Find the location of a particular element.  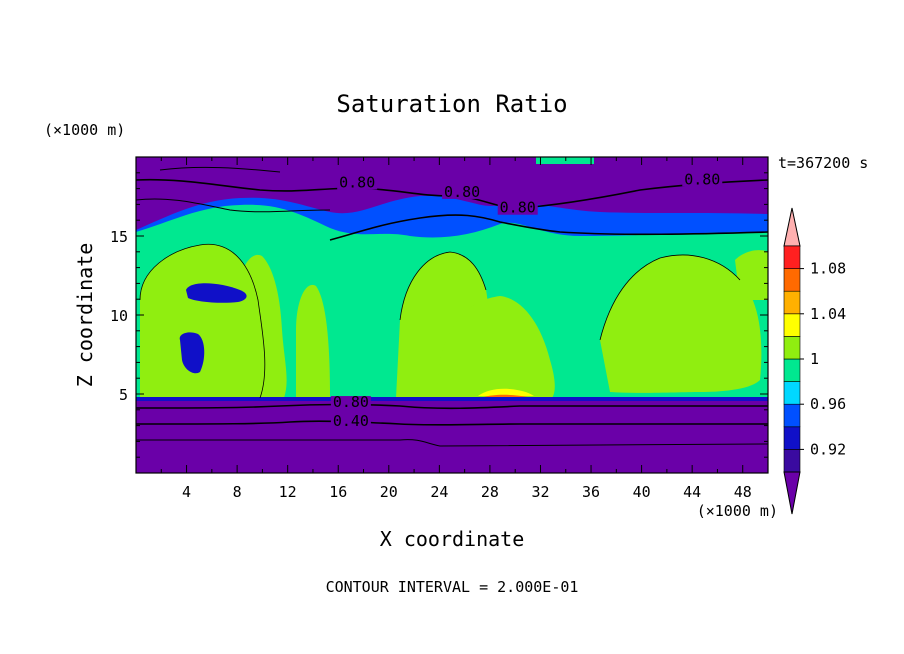

x-tick-label: 12 is located at coordinates (288, 492).